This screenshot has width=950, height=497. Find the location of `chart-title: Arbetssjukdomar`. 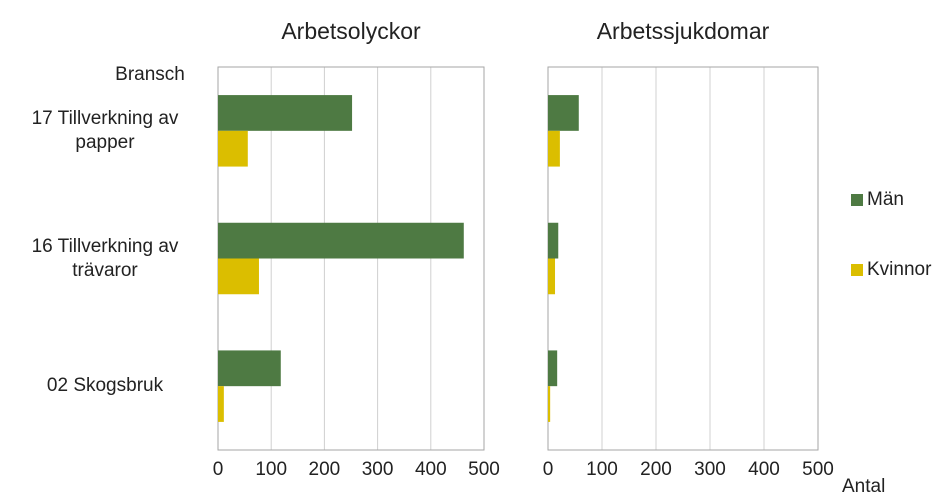

chart-title: Arbetssjukdomar is located at coordinates (683, 31).